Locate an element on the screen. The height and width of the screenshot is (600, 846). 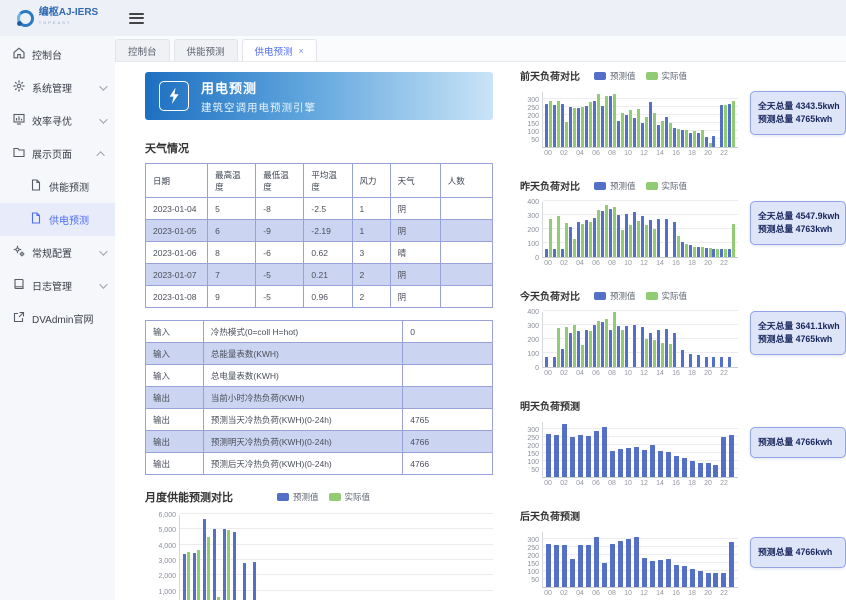
tab-label: 控制台 is located at coordinates (142, 52).